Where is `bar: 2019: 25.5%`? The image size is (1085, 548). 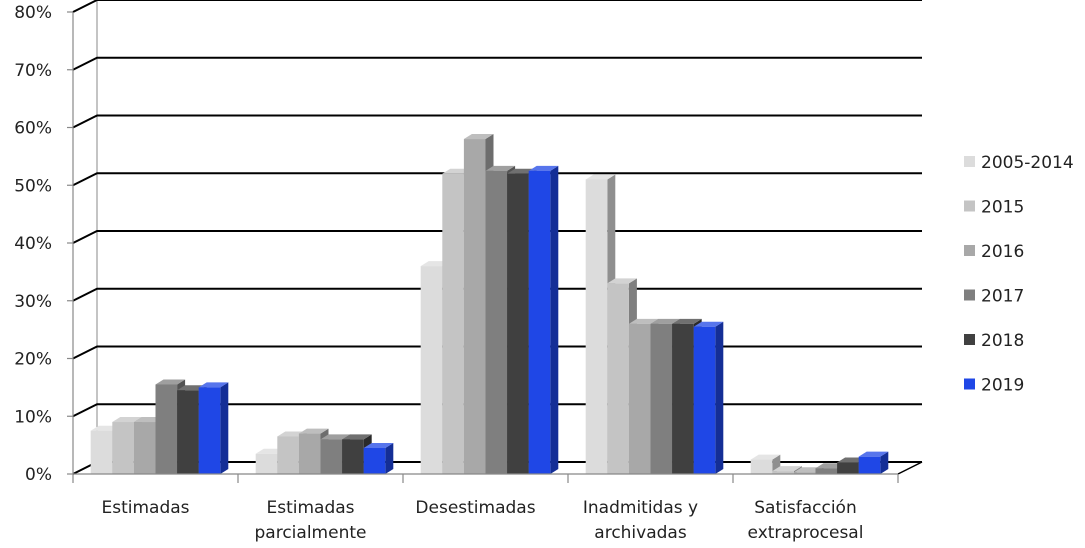 bar: 2019: 25.5% is located at coordinates (709, 398).